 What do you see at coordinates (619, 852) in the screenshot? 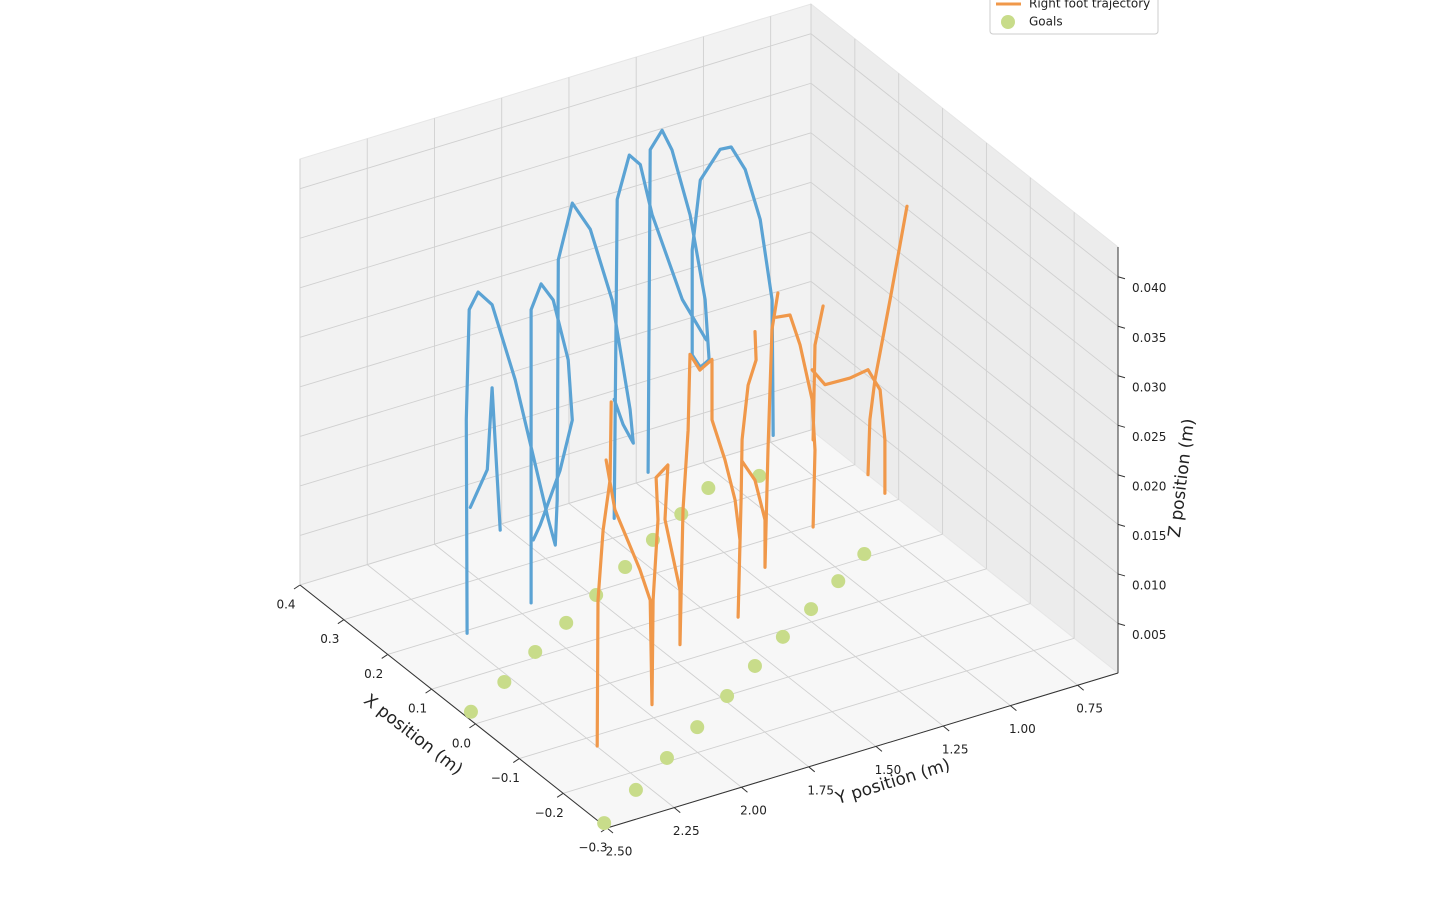
I see `y-tick-label: 2.50` at bounding box center [619, 852].